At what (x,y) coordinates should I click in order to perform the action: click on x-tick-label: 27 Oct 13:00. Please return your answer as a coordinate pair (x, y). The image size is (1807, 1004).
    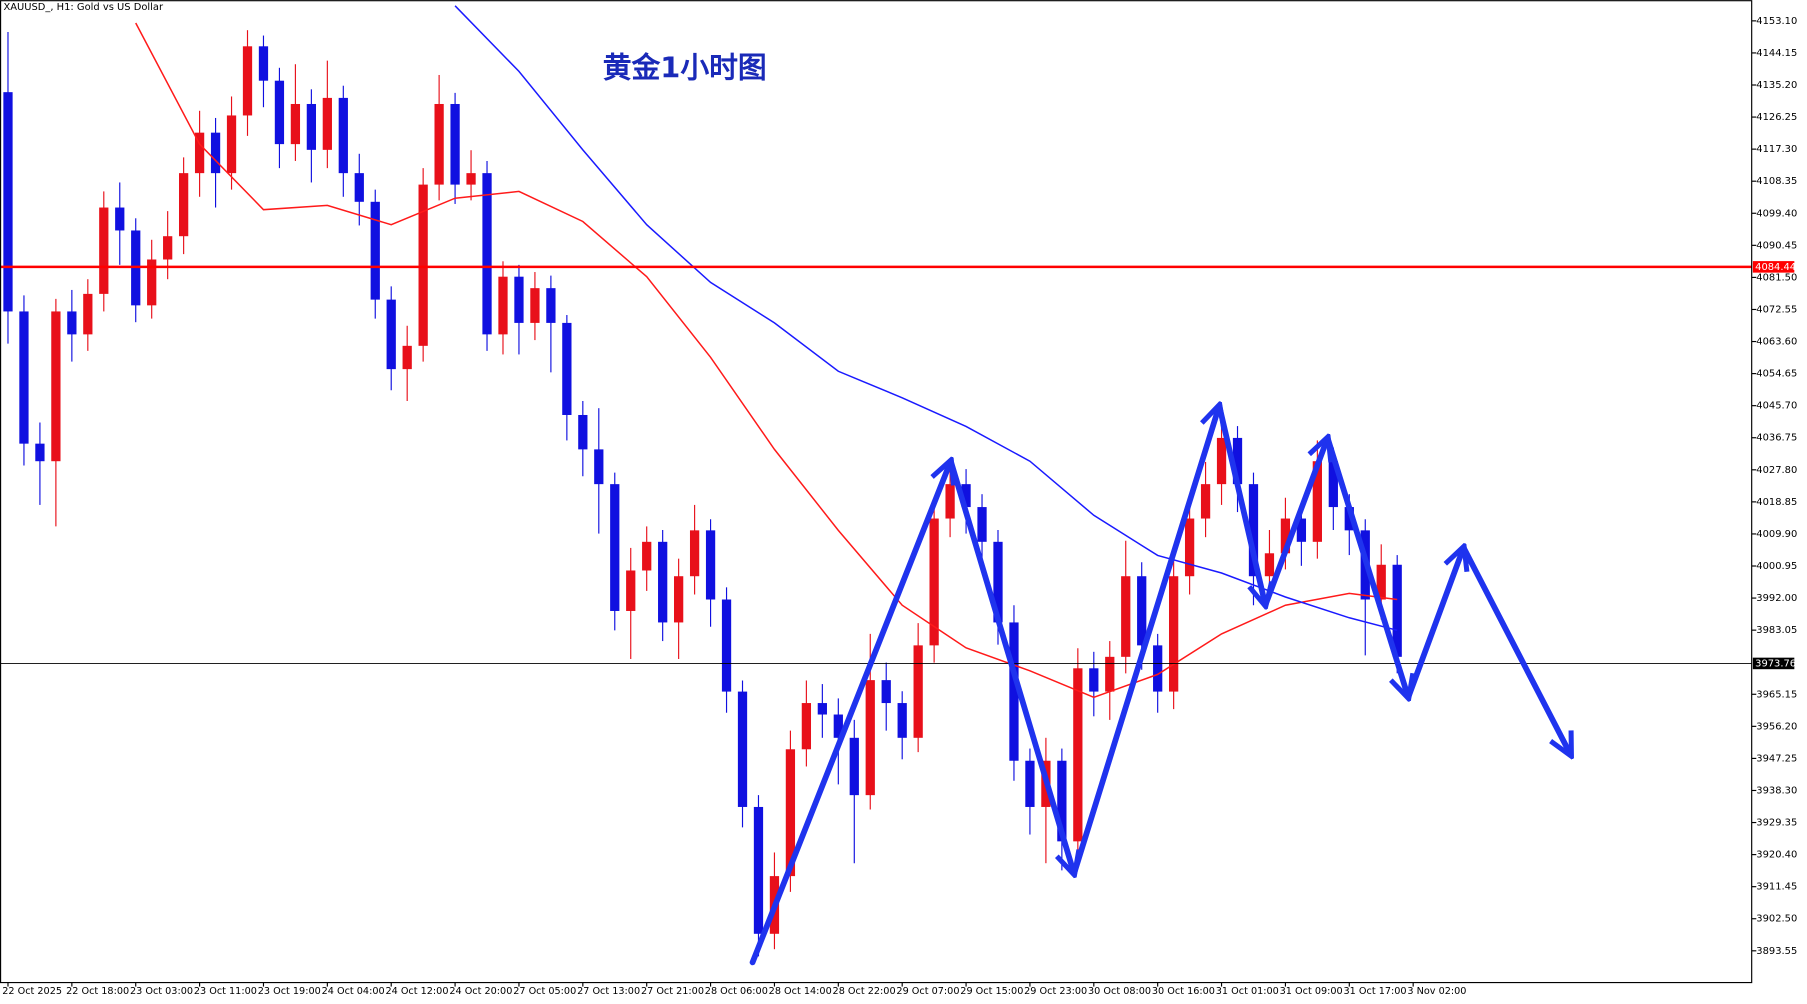
    Looking at the image, I should click on (608, 991).